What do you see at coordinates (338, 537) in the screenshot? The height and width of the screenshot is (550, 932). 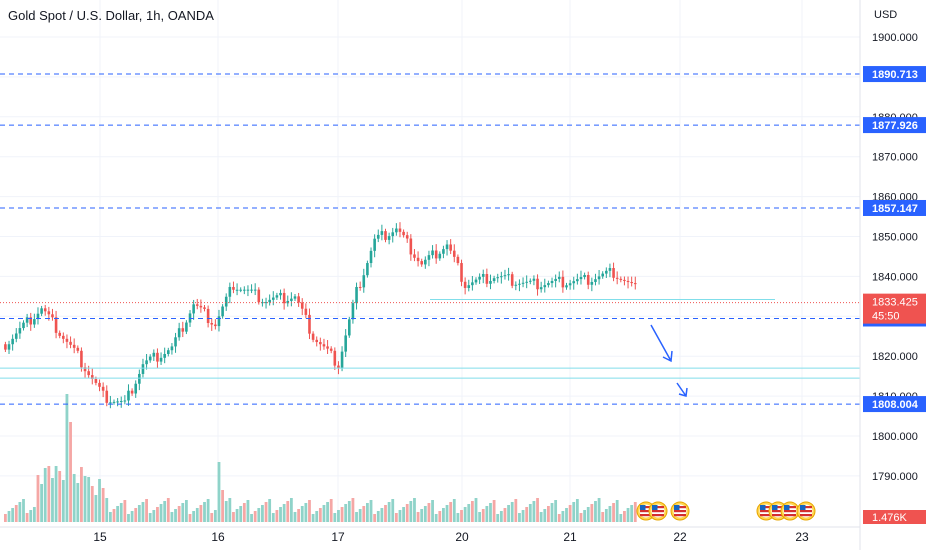 I see `x-tick-label: 17` at bounding box center [338, 537].